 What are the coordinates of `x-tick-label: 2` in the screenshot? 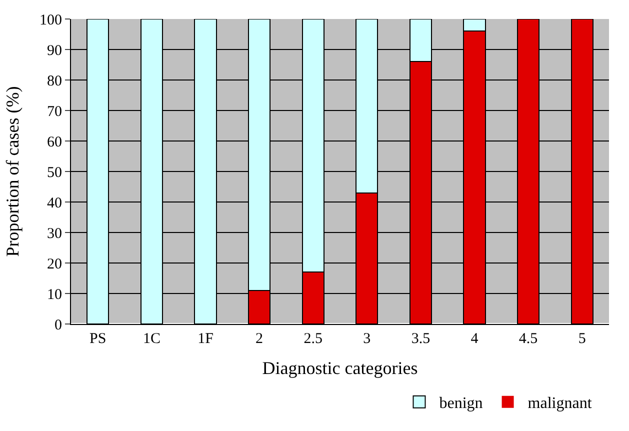 It's located at (260, 339).